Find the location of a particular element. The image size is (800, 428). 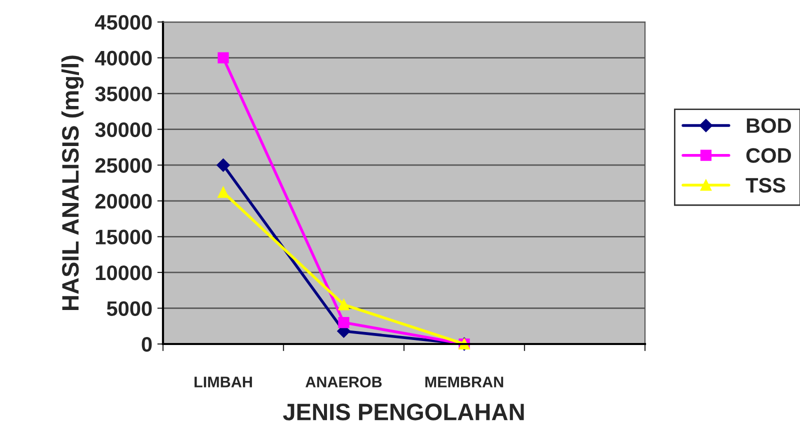

x-tick-label: ANAEROB is located at coordinates (344, 382).